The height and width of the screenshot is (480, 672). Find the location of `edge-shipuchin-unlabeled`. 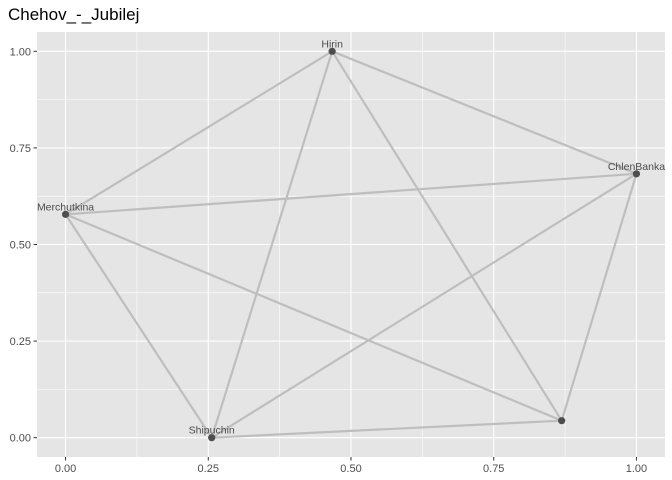

edge-shipuchin-unlabeled is located at coordinates (386, 429).